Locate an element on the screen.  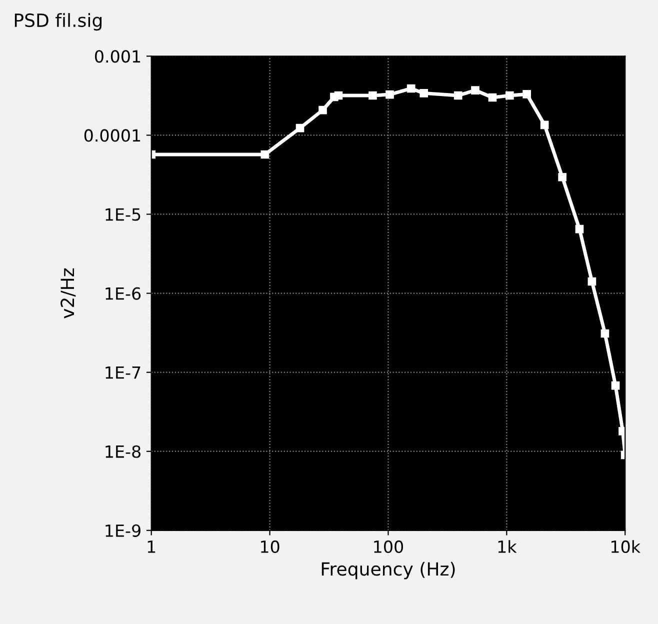
x-tick-label: 10 is located at coordinates (270, 547).